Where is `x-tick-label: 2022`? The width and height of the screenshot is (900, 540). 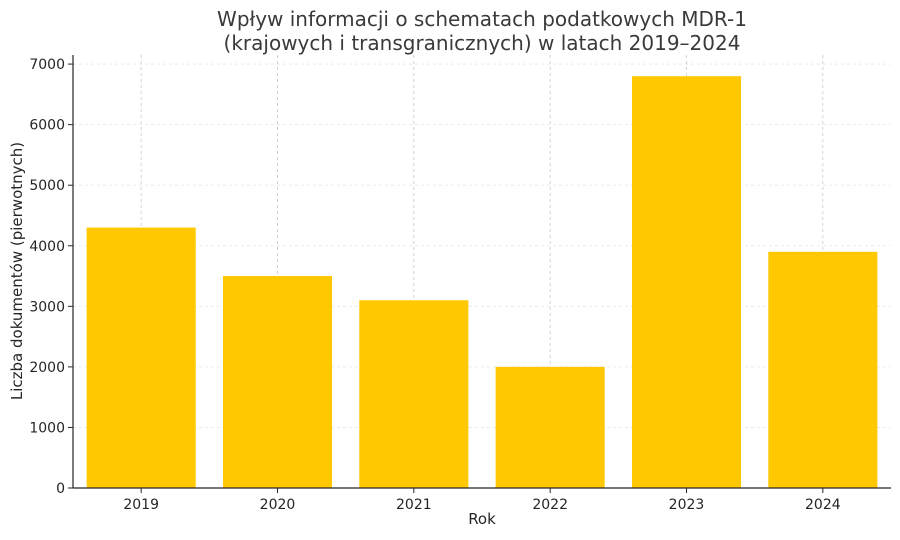
x-tick-label: 2022 is located at coordinates (550, 505).